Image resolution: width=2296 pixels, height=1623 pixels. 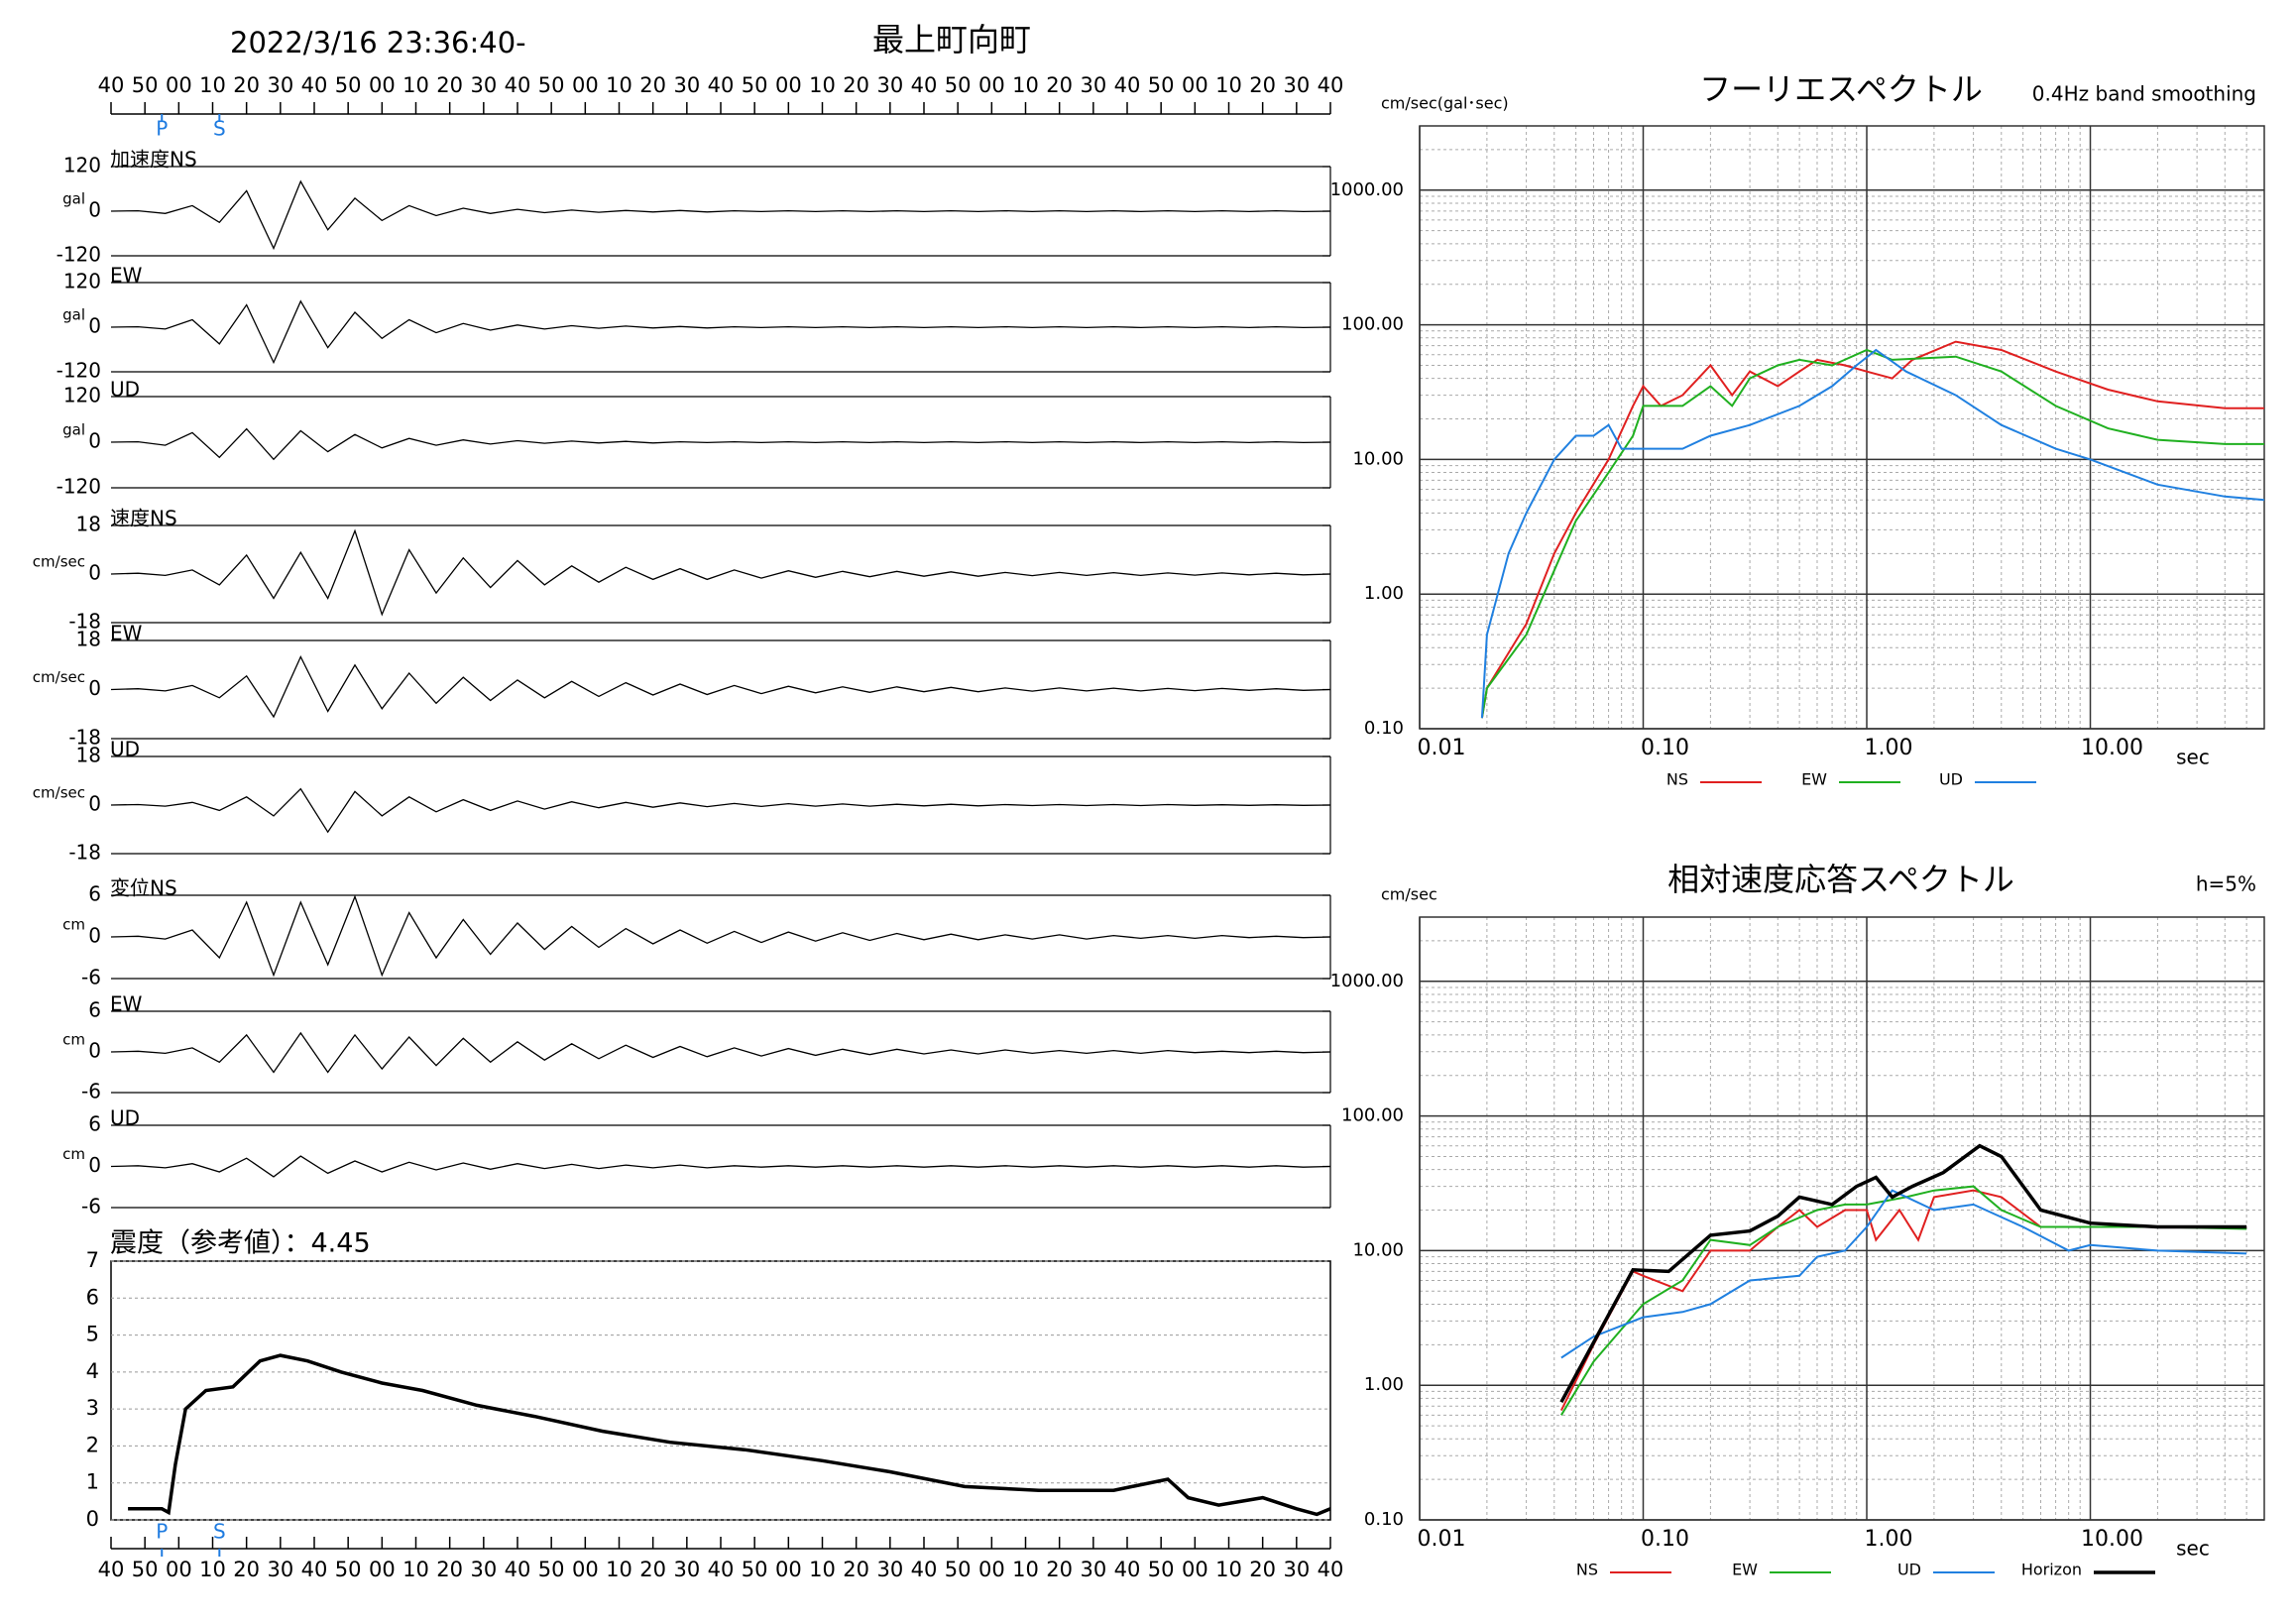 I want to click on unit-label: gal, so click(x=73, y=199).